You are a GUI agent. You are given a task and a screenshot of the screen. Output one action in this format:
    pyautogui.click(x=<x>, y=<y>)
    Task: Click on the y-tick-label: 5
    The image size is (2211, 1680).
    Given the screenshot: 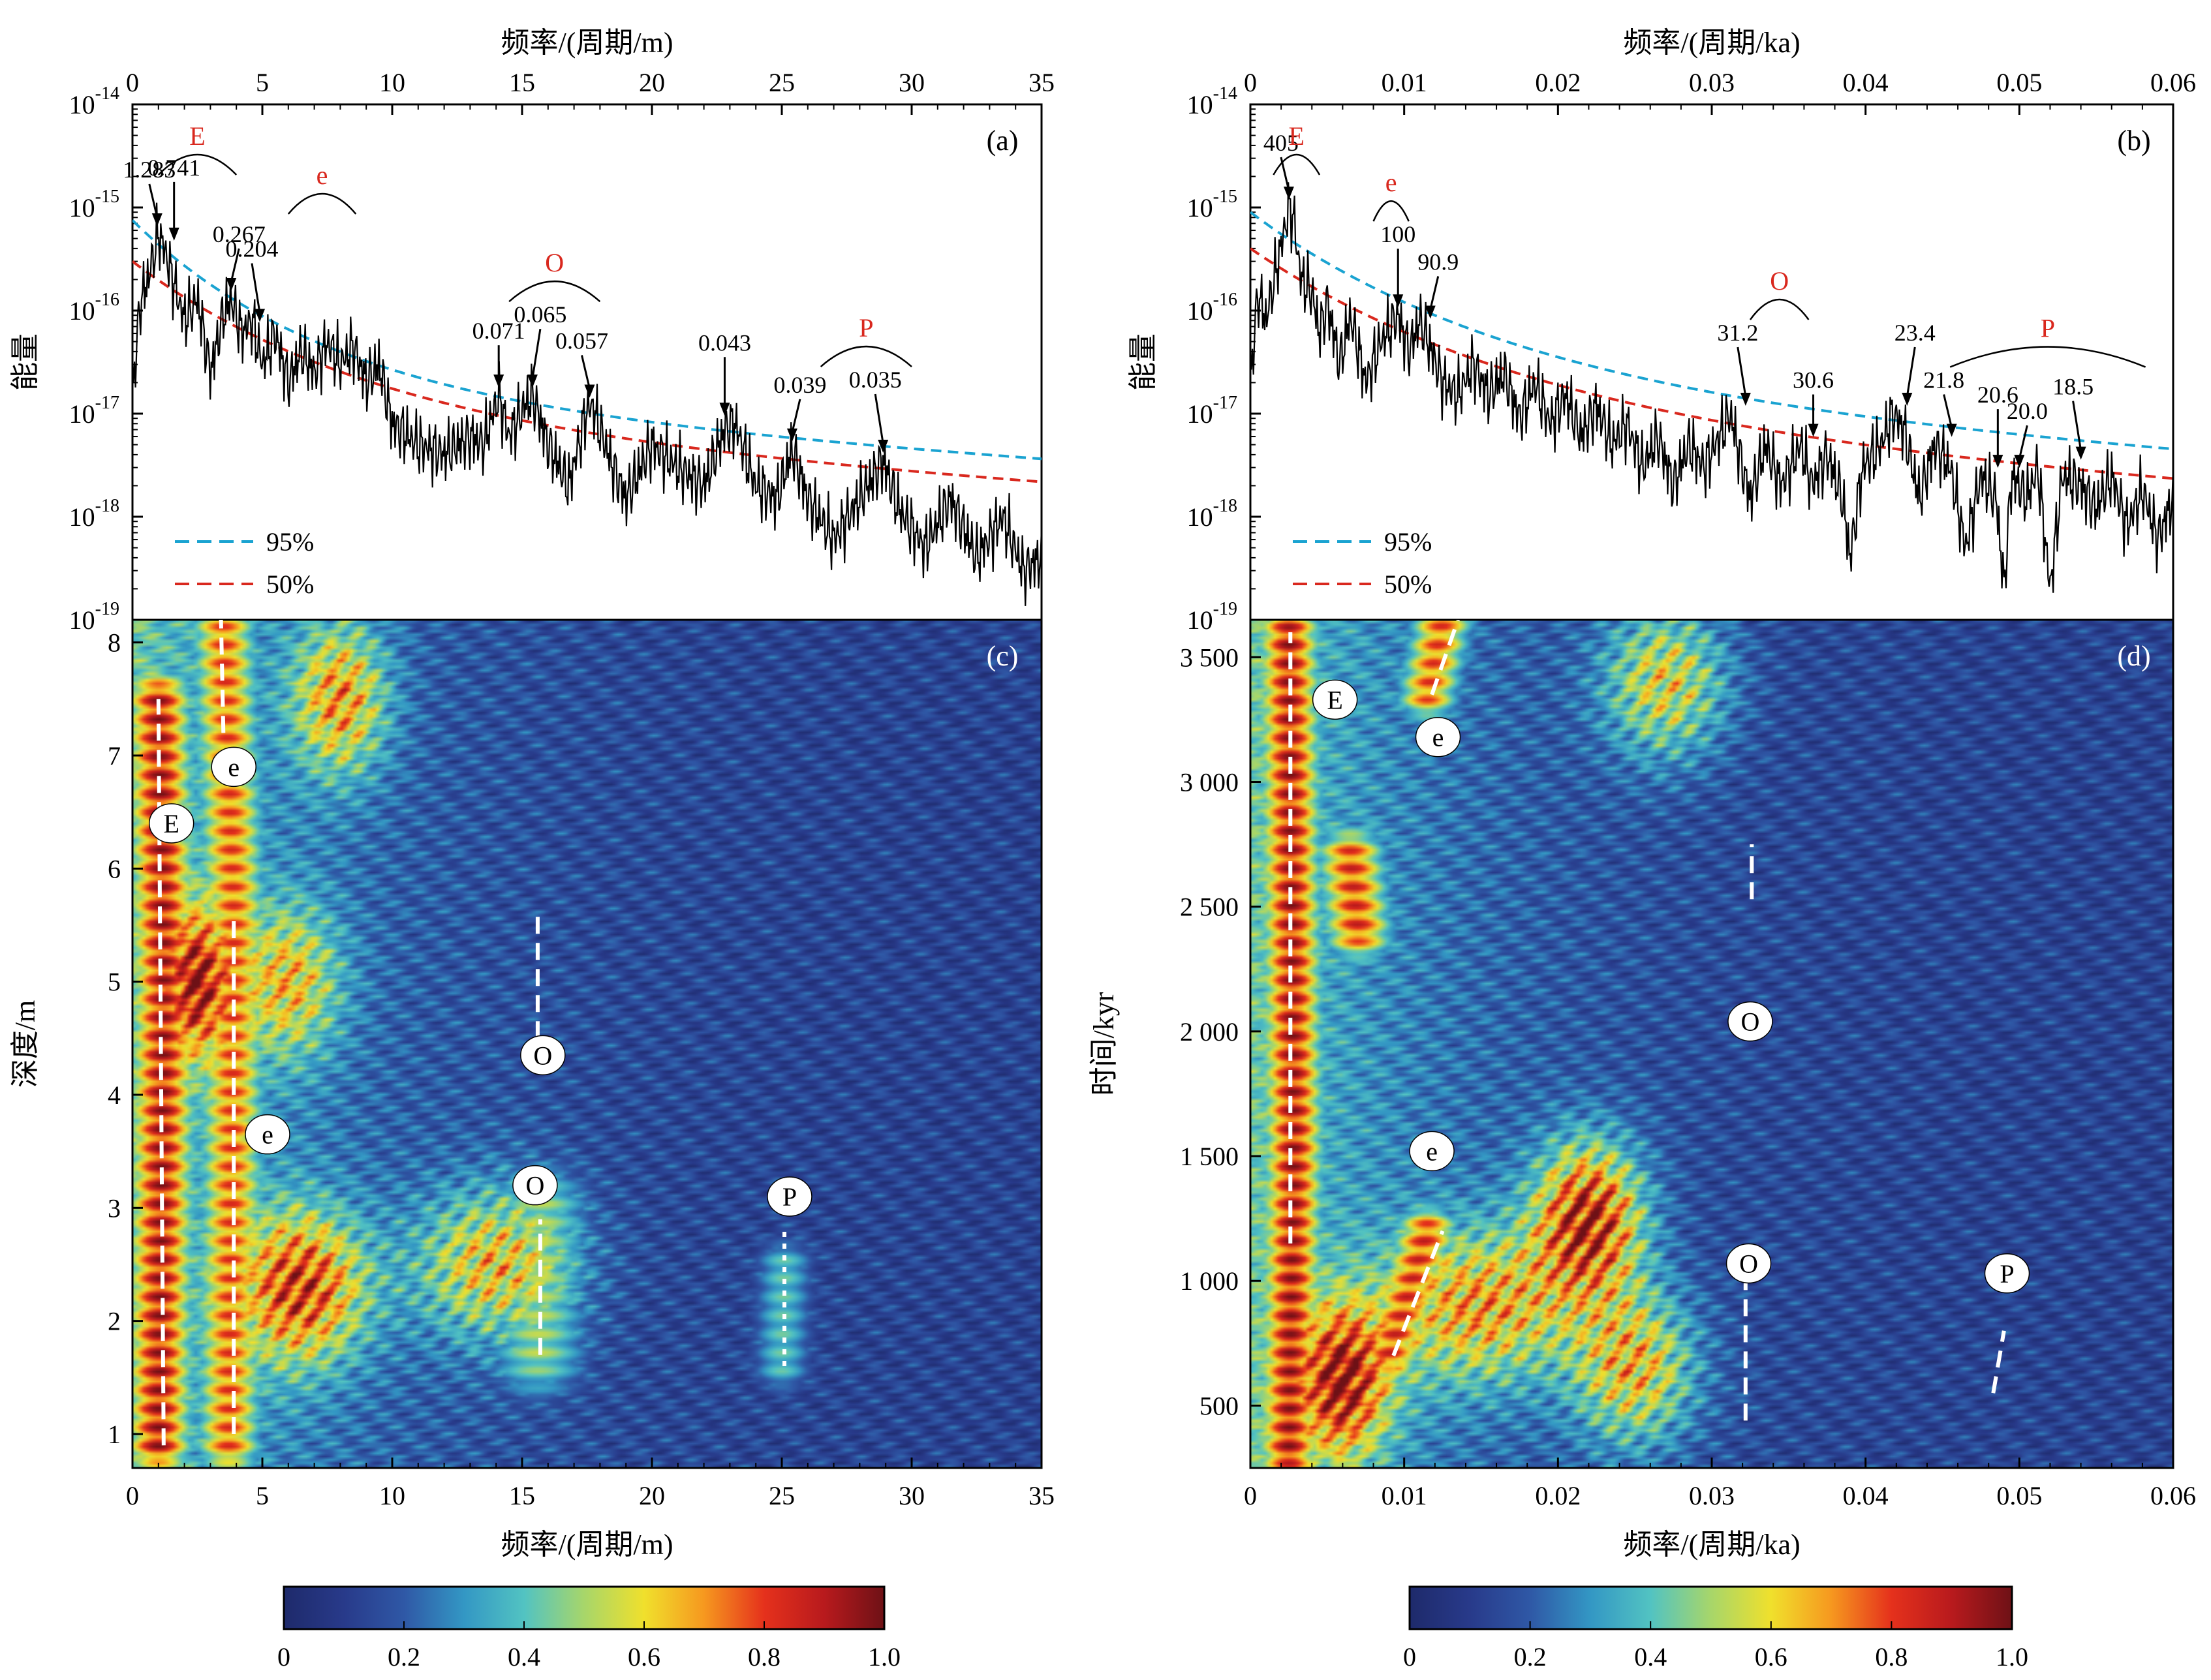 What is the action you would take?
    pyautogui.click(x=114, y=983)
    